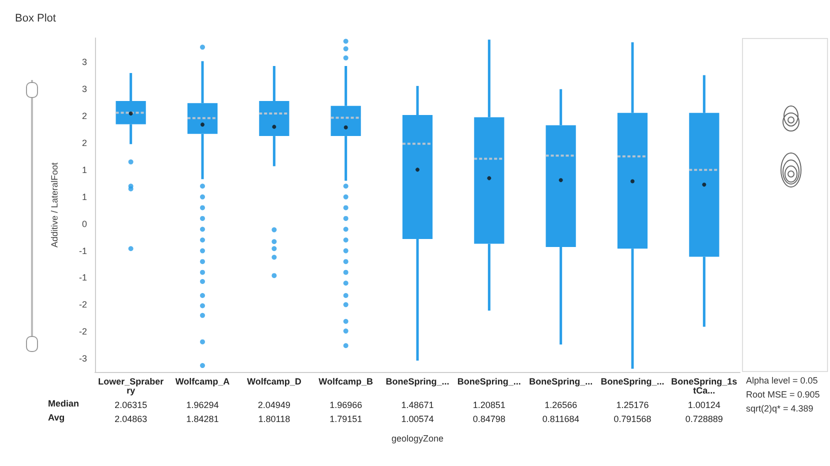 This screenshot has height=466, width=830. What do you see at coordinates (55, 205) in the screenshot?
I see `y-axis-title: Additive / LateralFoot` at bounding box center [55, 205].